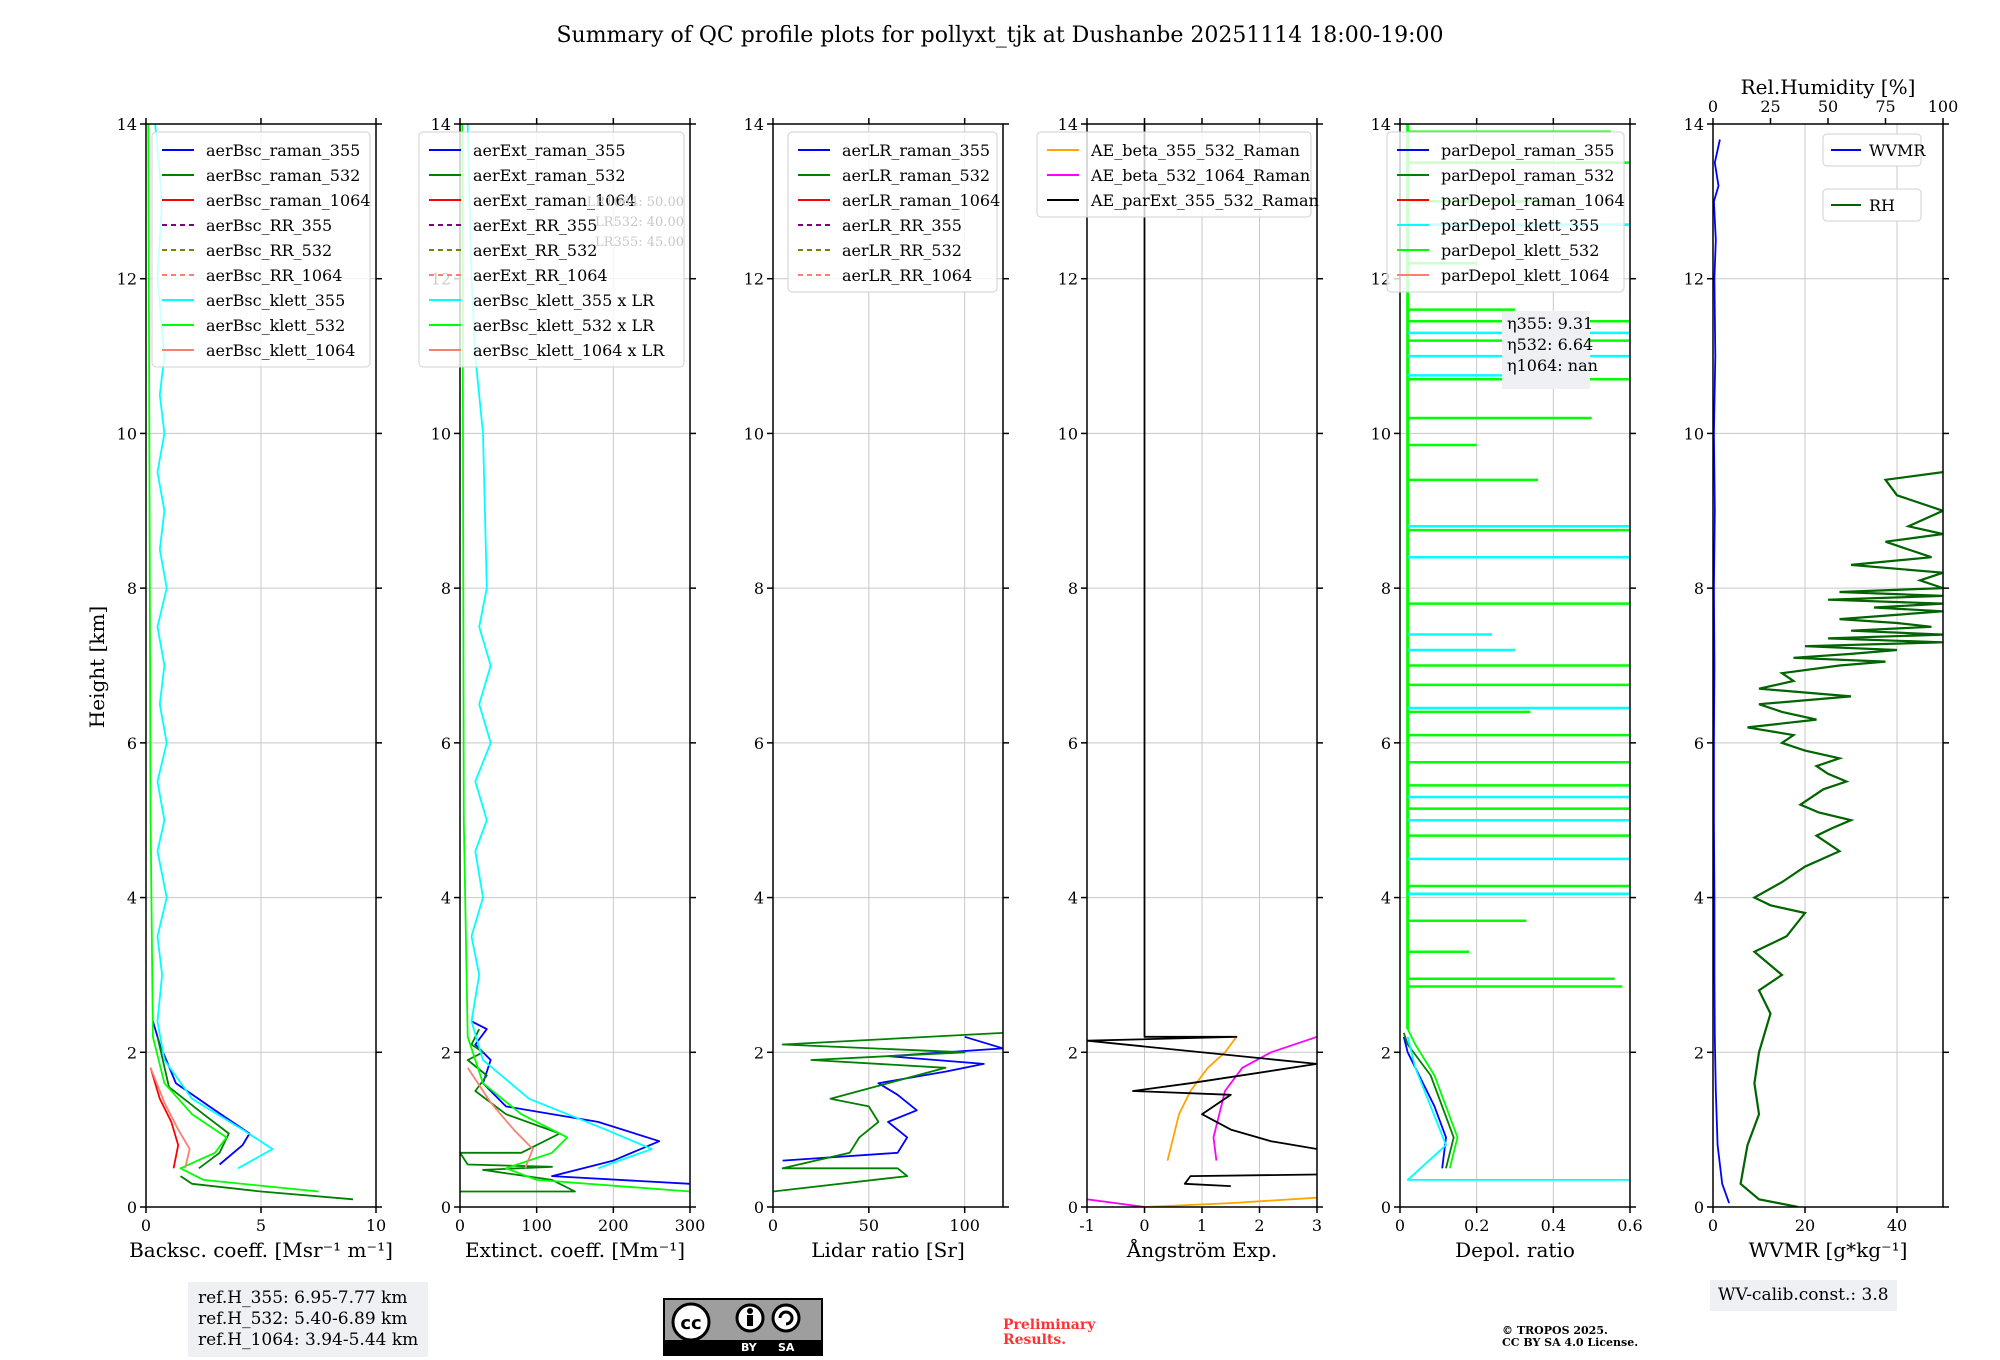 This screenshot has height=1360, width=2000. I want to click on legend-label-ae-beta-355-532-raman: AE_beta_355_532_Raman, so click(1195, 150).